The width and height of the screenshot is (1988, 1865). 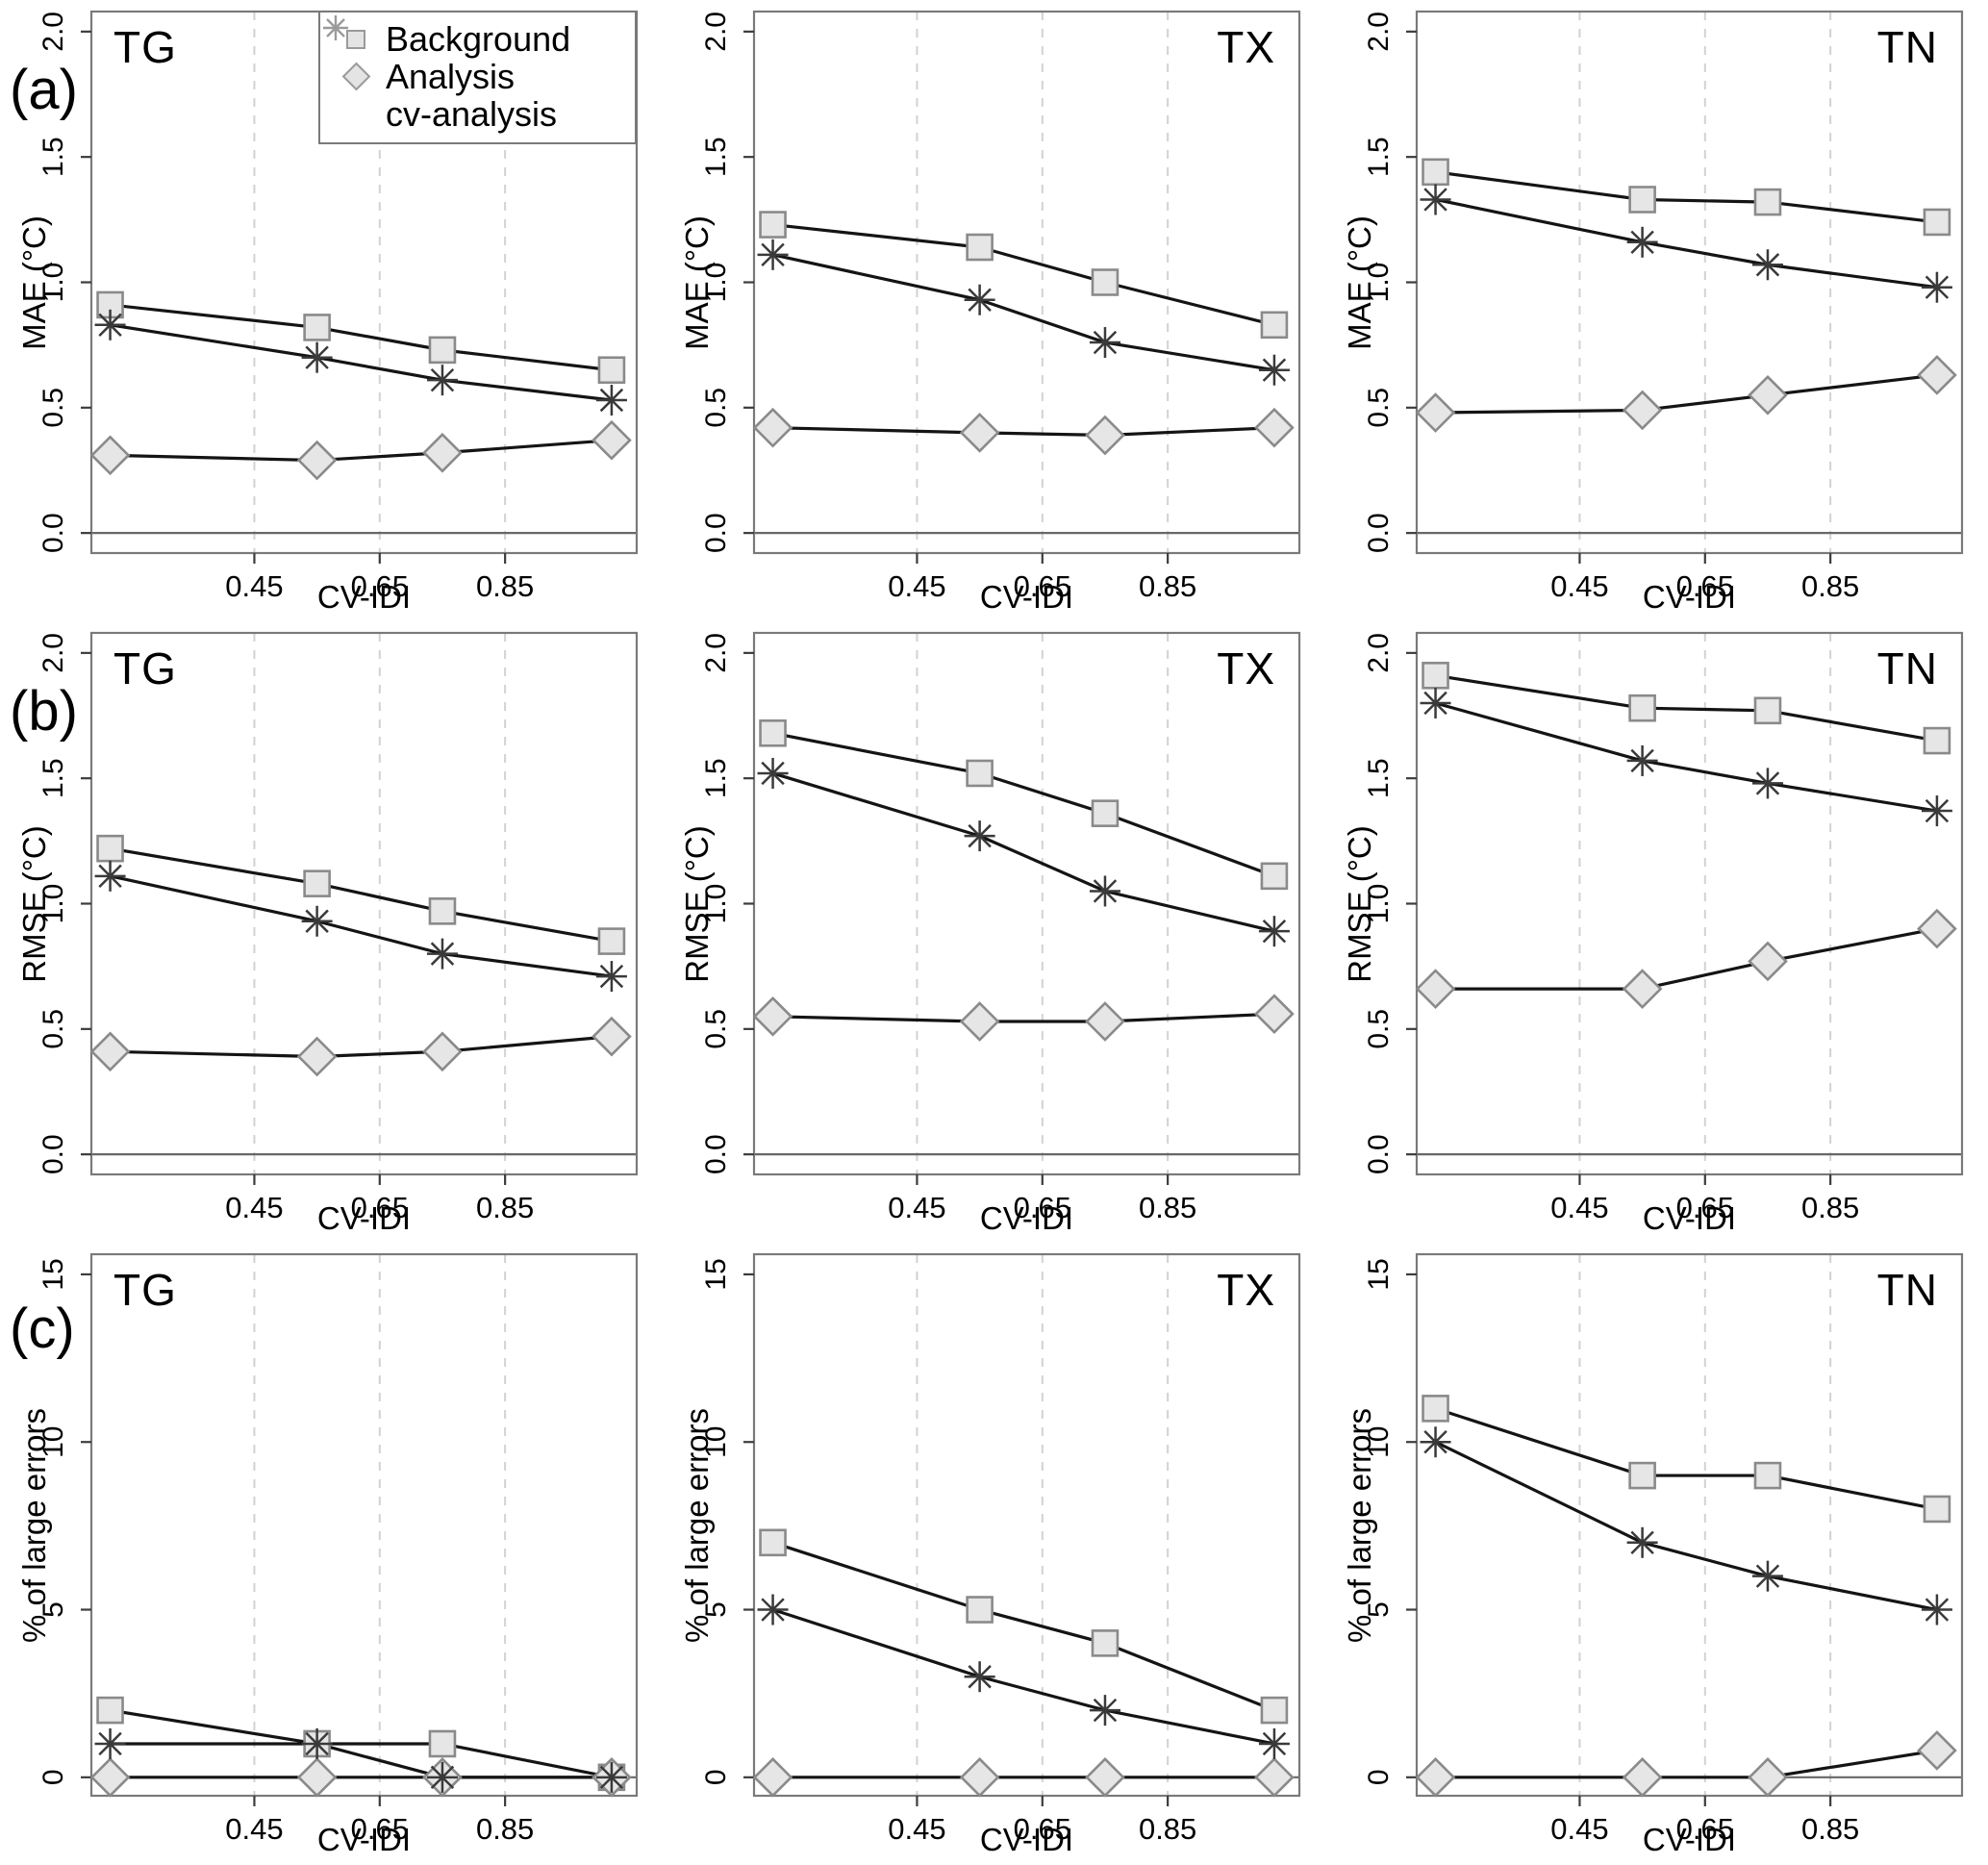 I want to click on y-axis-label: RMSE (°C), so click(x=697, y=904).